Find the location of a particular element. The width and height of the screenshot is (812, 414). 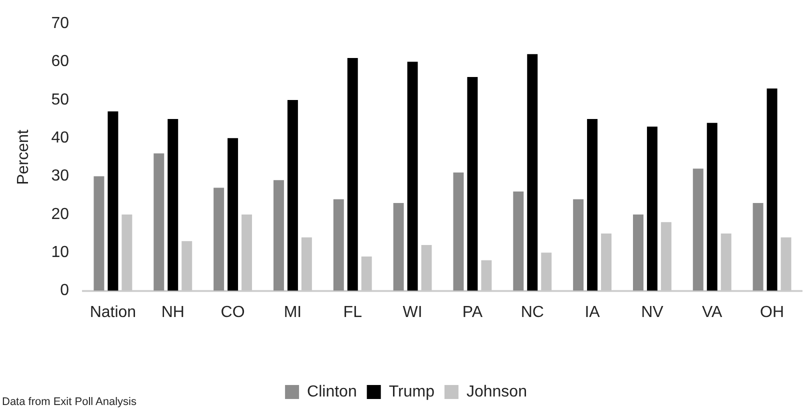

x-tick-label: PA is located at coordinates (472, 312).